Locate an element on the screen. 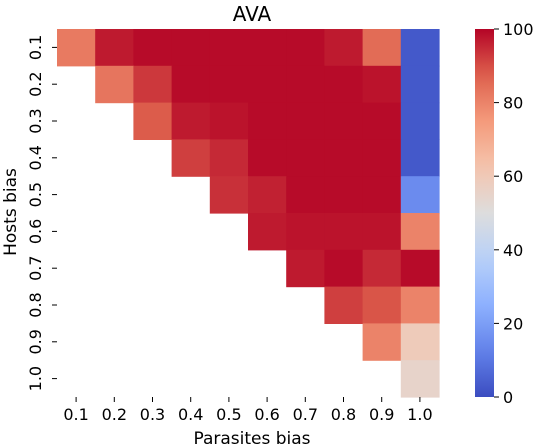 The width and height of the screenshot is (542, 447). y-tick-label: 0.2 is located at coordinates (35, 83).